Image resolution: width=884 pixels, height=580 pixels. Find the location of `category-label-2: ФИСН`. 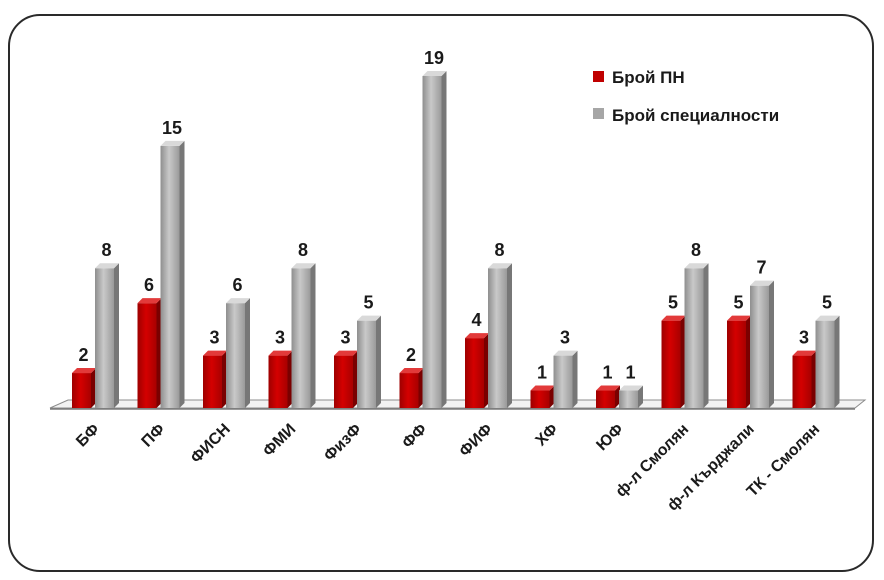

category-label-2: ФИСН is located at coordinates (211, 444).